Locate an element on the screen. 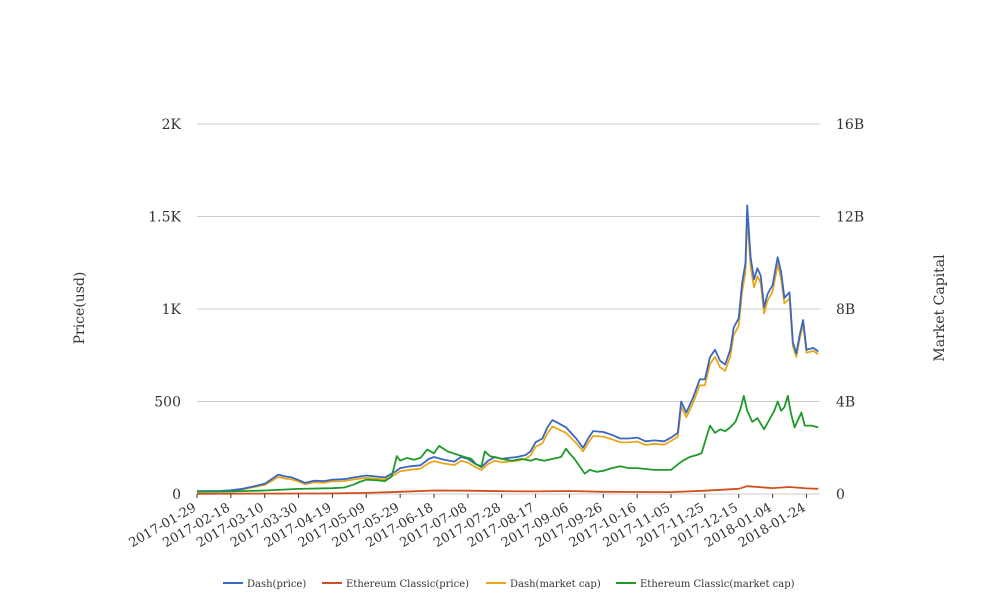 The image size is (1008, 616). legend-label: Dash(market cap) is located at coordinates (555, 584).